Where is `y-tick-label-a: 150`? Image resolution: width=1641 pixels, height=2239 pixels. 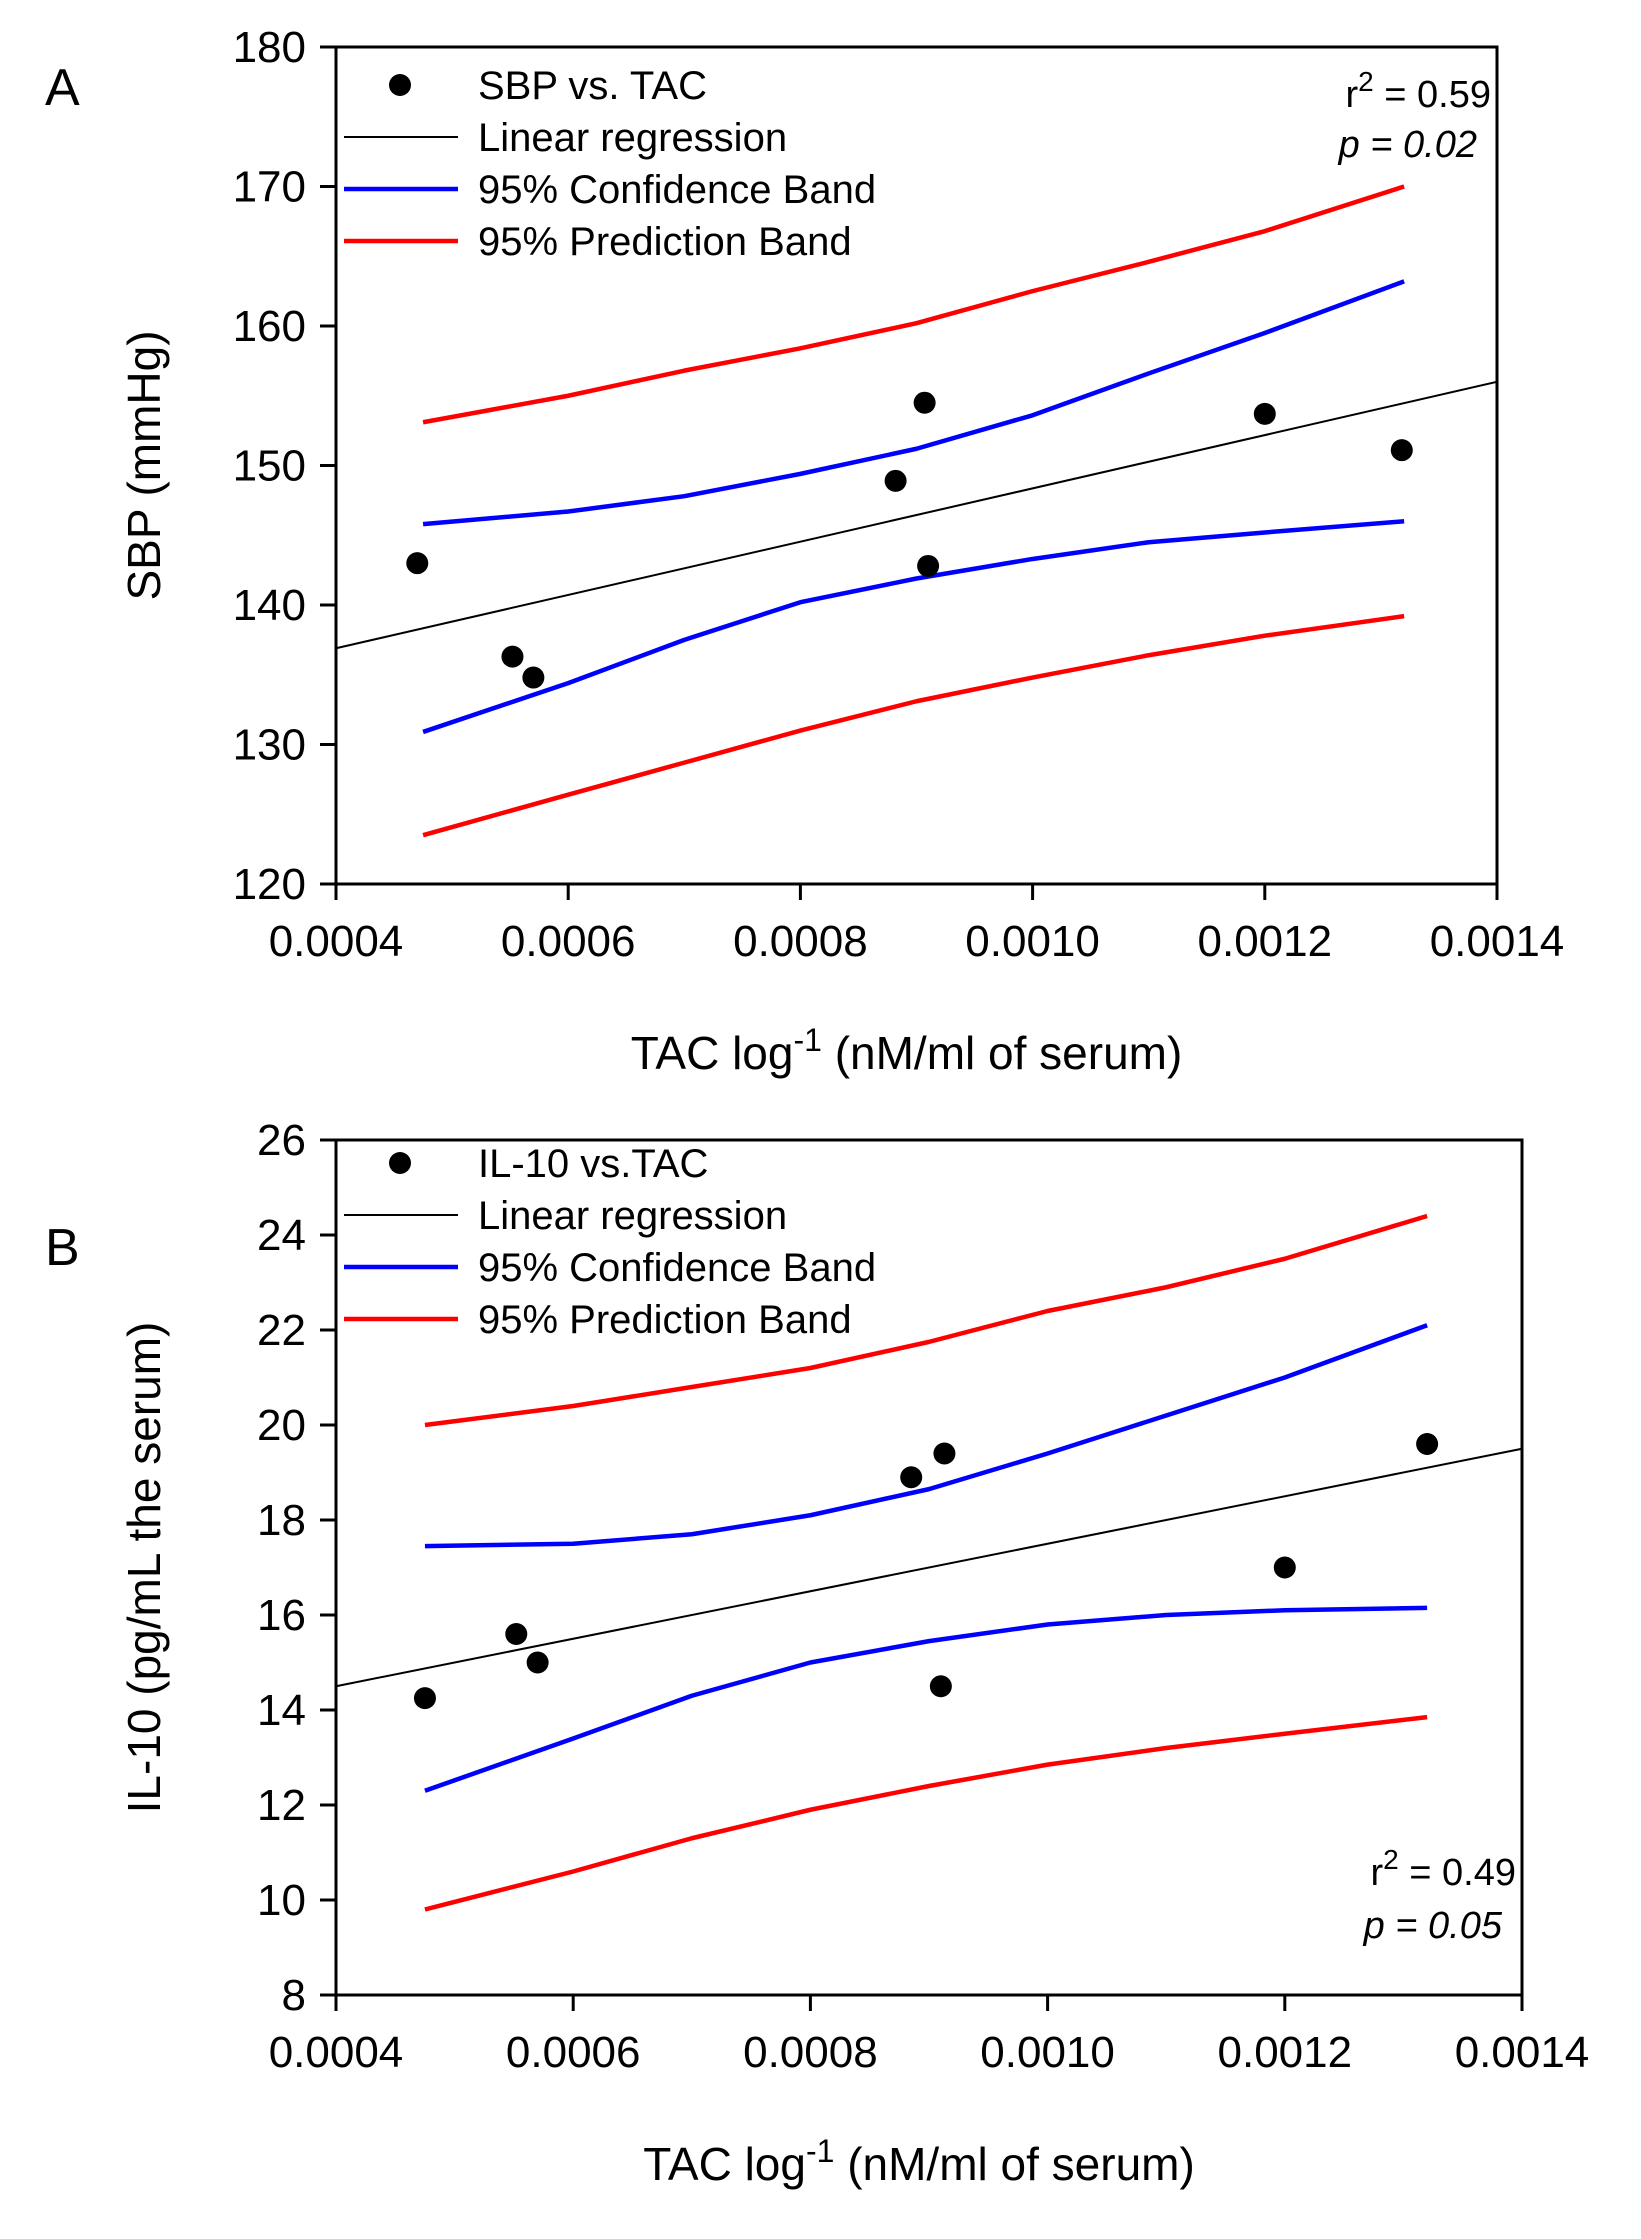 y-tick-label-a: 150 is located at coordinates (269, 466).